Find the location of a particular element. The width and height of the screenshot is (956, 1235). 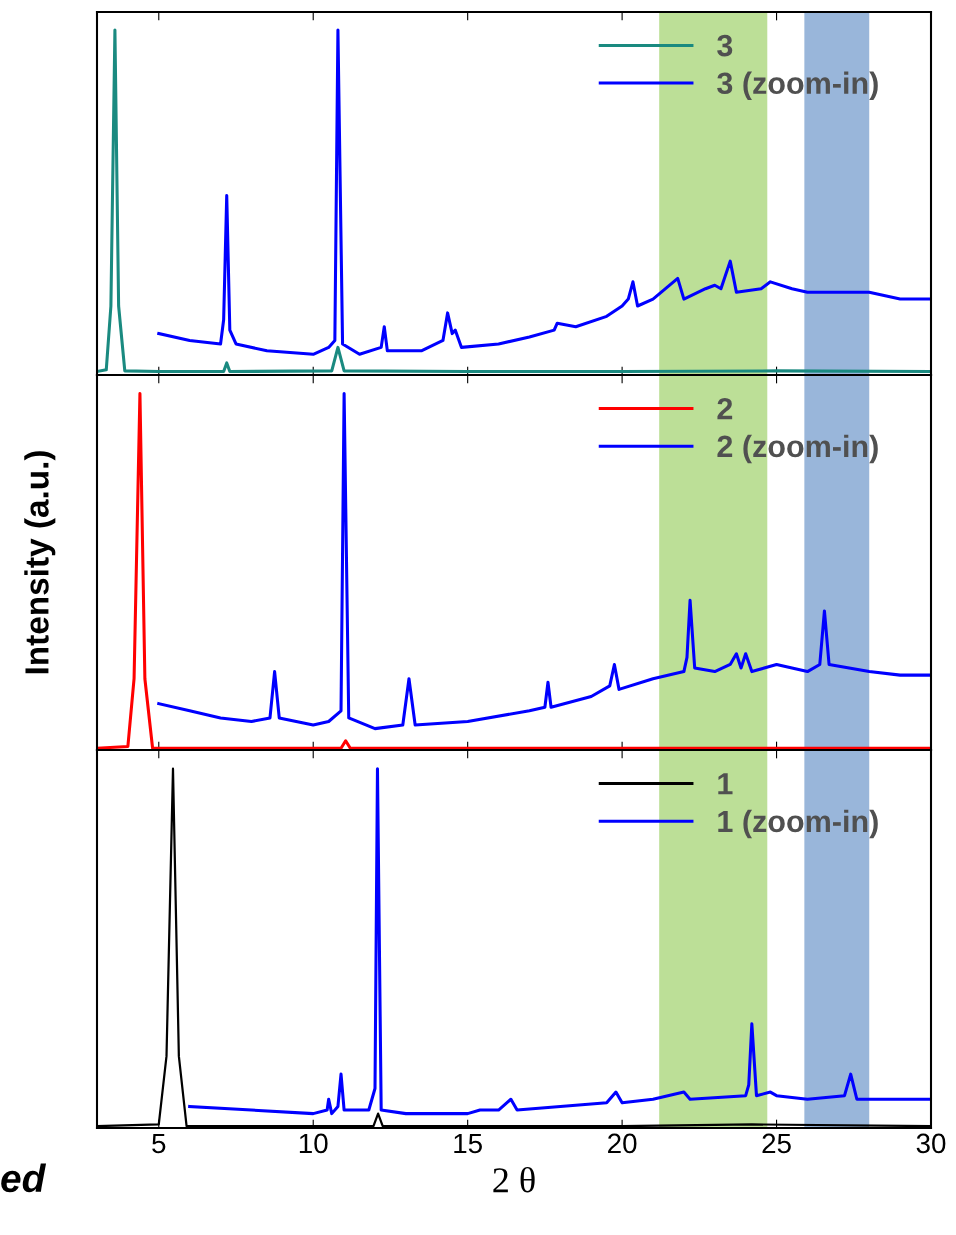

x-tick-label: 30 is located at coordinates (931, 1143).